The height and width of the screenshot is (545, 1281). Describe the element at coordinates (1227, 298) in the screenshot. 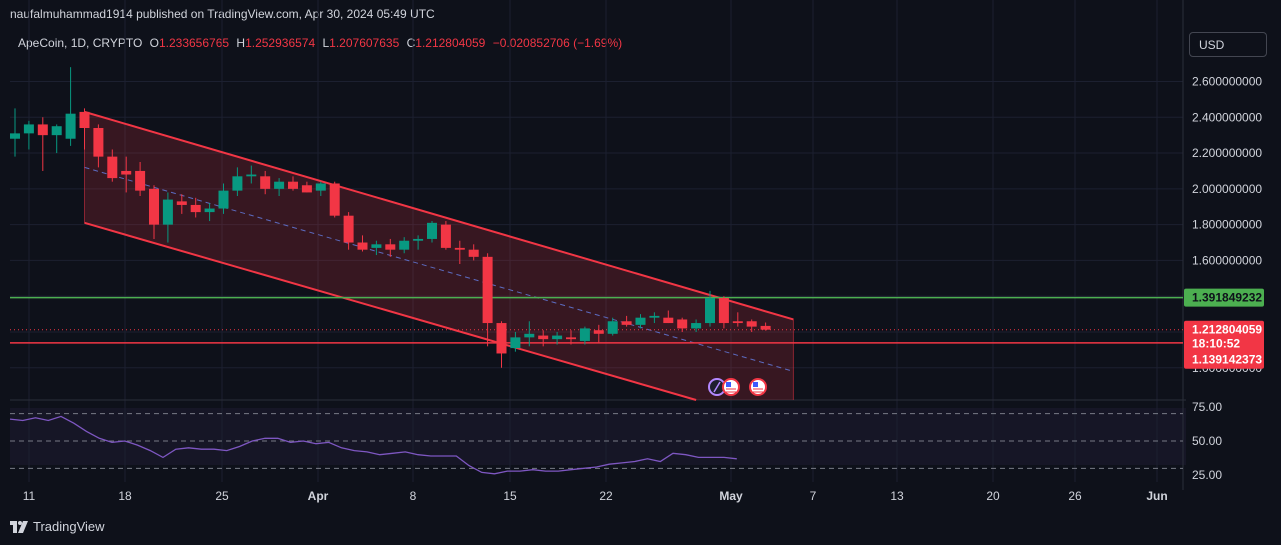

I see `resistance-price-label: 1.391849232` at that location.